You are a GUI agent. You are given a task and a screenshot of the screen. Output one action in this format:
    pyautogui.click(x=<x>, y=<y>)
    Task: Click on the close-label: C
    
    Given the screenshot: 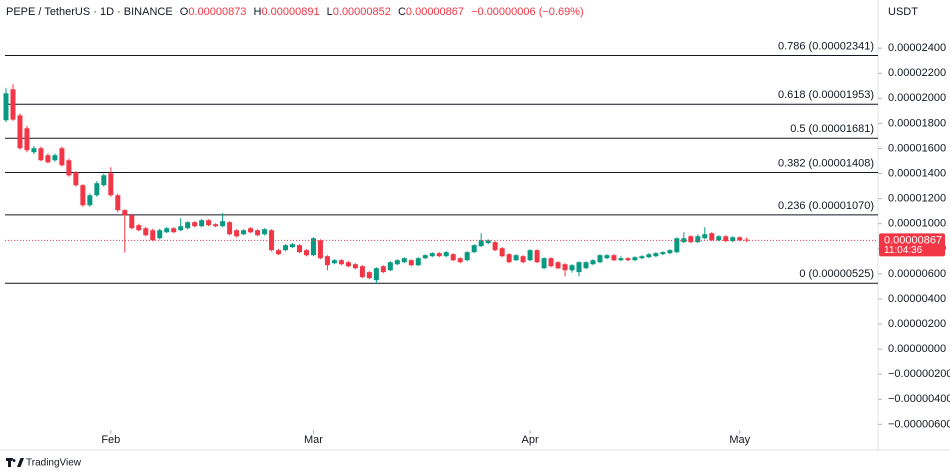 What is the action you would take?
    pyautogui.click(x=402, y=12)
    